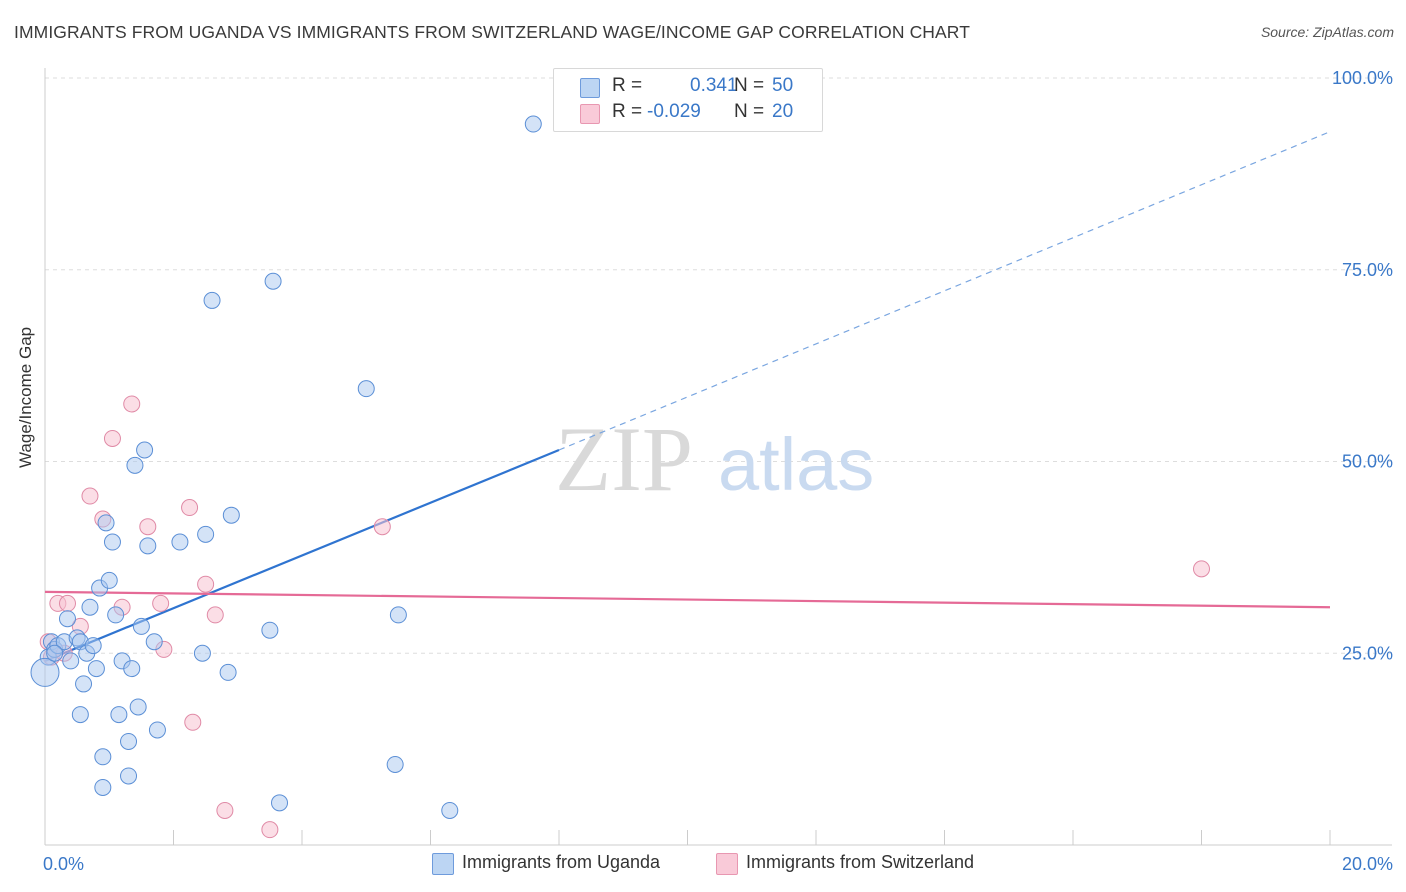  Describe the element at coordinates (1327, 32) in the screenshot. I see `source-label: Source: ZipAtlas.com` at that location.